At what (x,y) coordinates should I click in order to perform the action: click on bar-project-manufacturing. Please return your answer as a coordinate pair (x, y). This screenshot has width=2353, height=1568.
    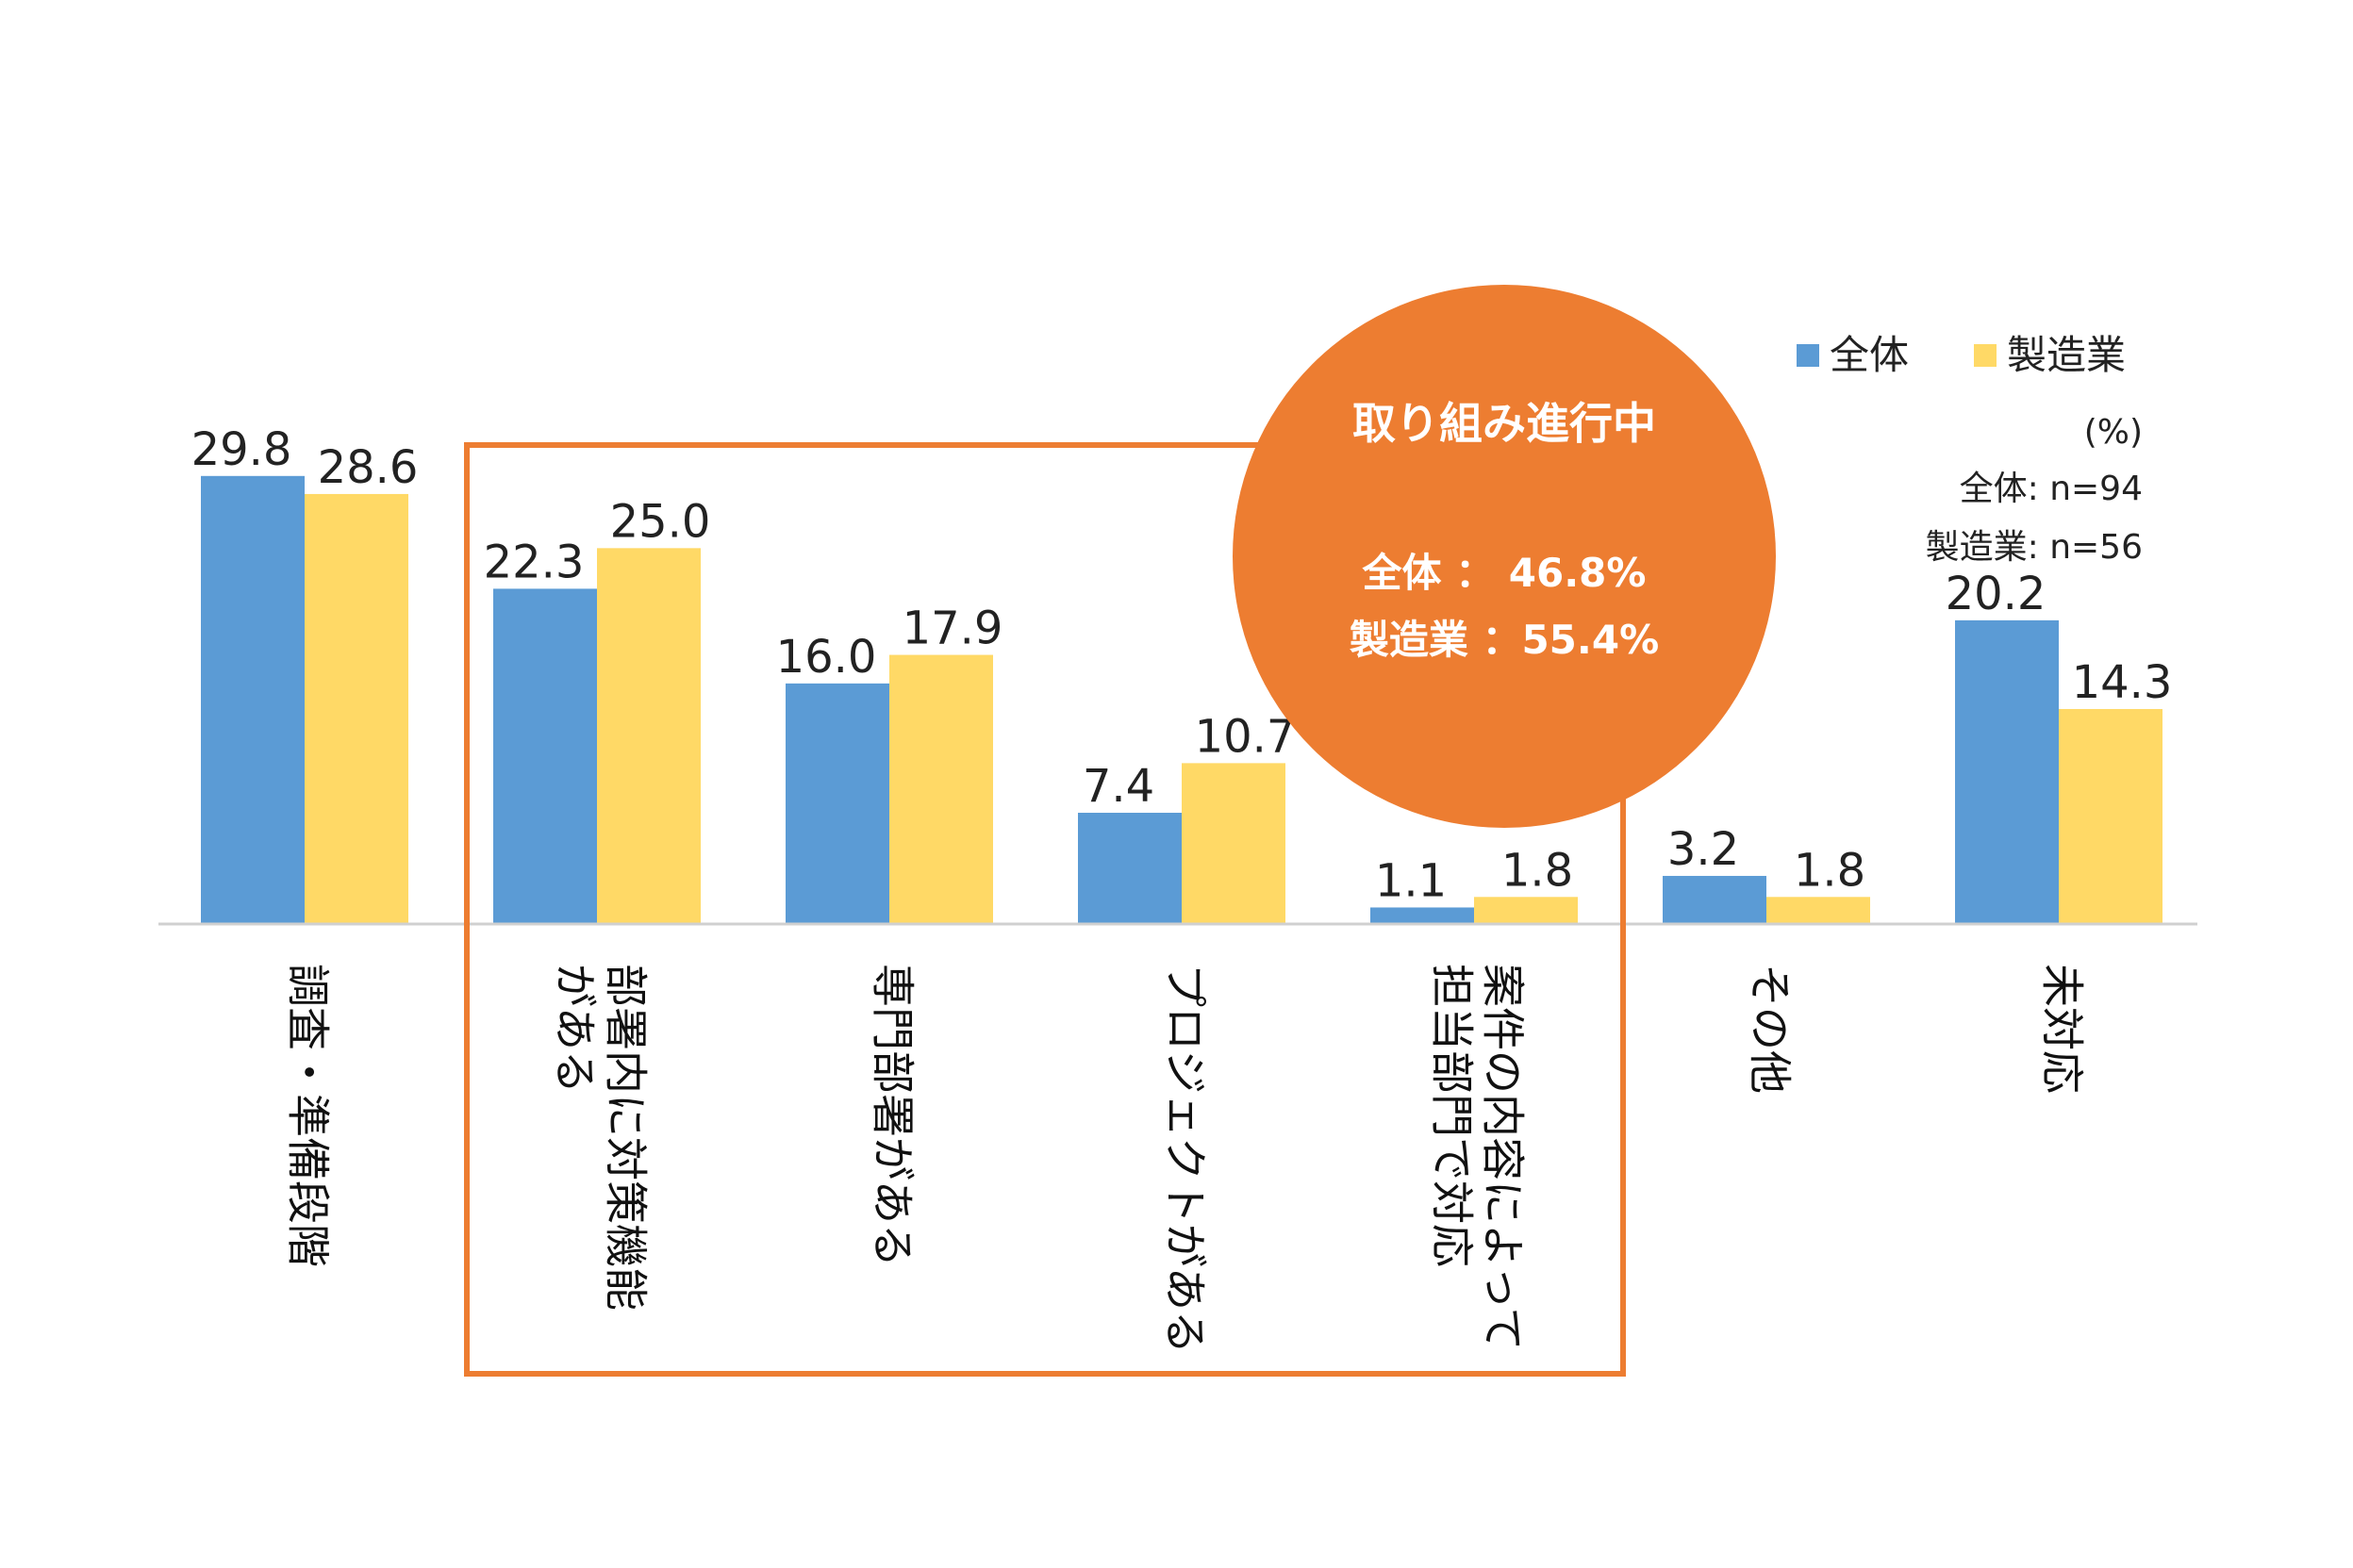
    Looking at the image, I should click on (1234, 843).